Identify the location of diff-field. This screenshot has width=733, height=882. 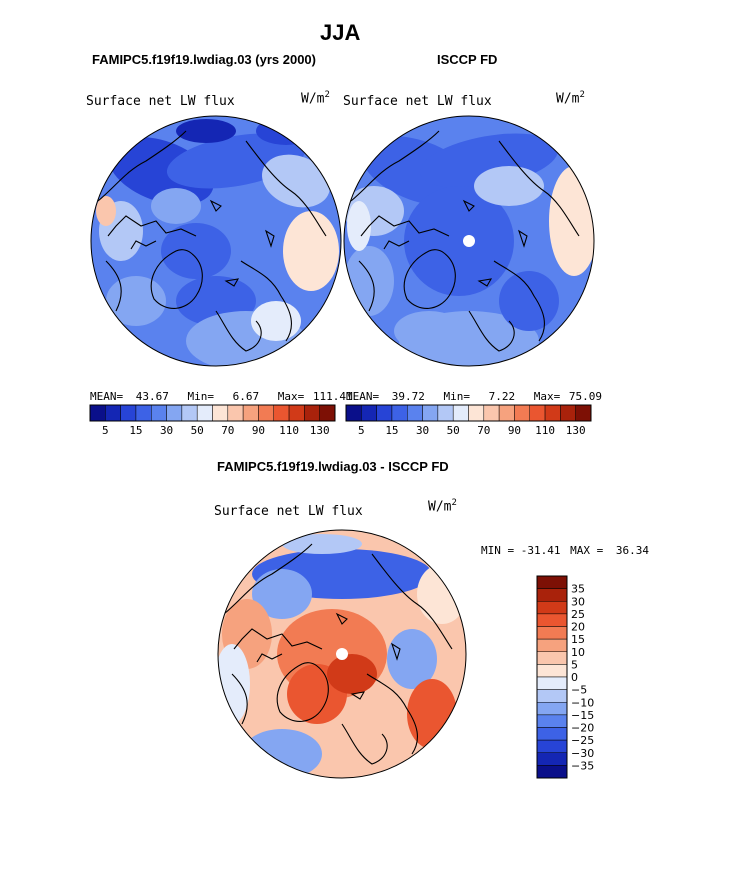
(342, 654).